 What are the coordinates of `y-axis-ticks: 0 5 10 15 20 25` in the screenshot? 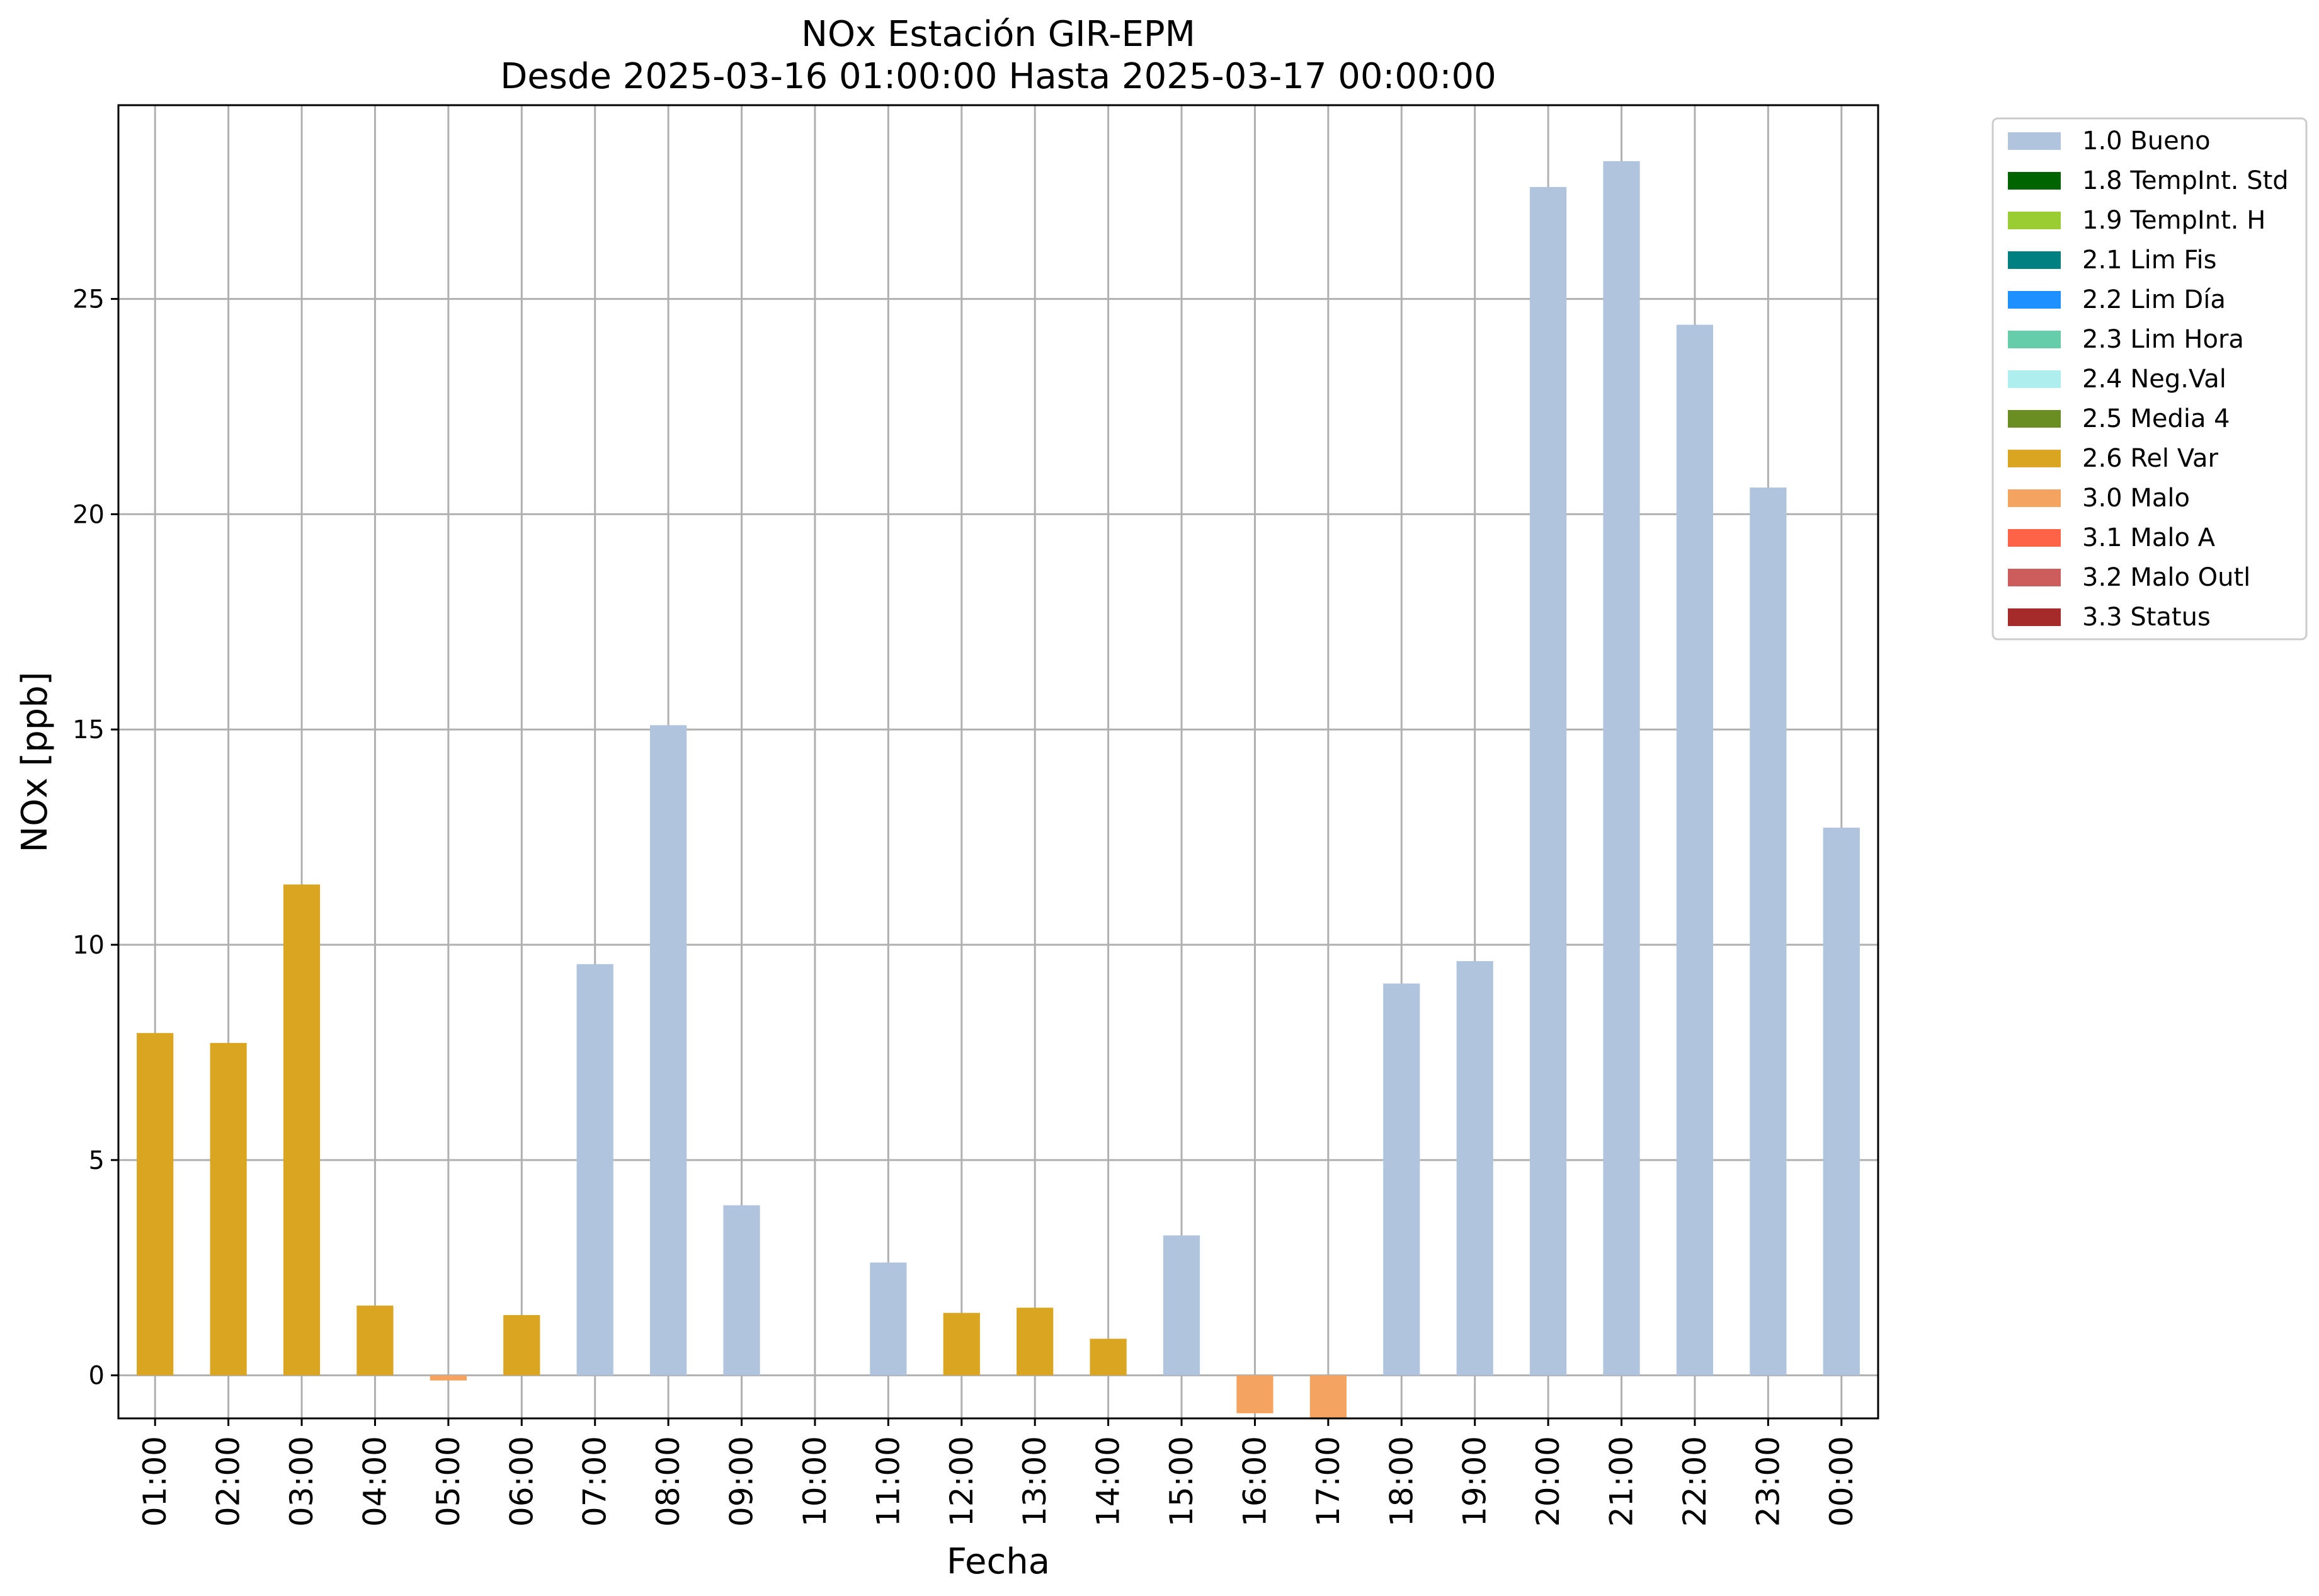 It's located at (95, 838).